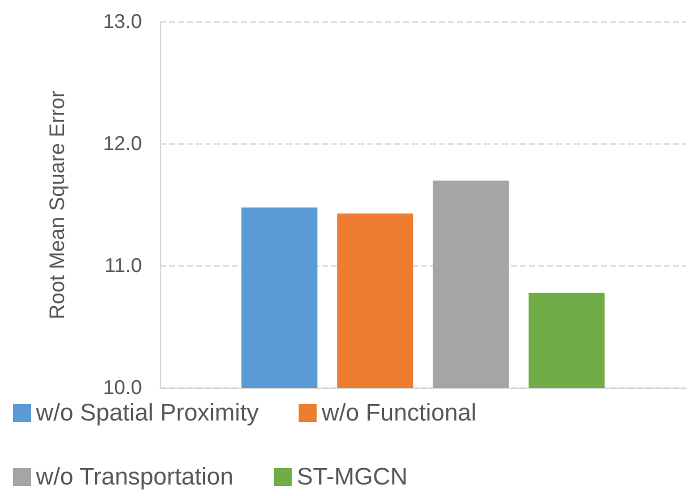 The width and height of the screenshot is (688, 496). What do you see at coordinates (122, 22) in the screenshot?
I see `y-tick-label: 13.0` at bounding box center [122, 22].